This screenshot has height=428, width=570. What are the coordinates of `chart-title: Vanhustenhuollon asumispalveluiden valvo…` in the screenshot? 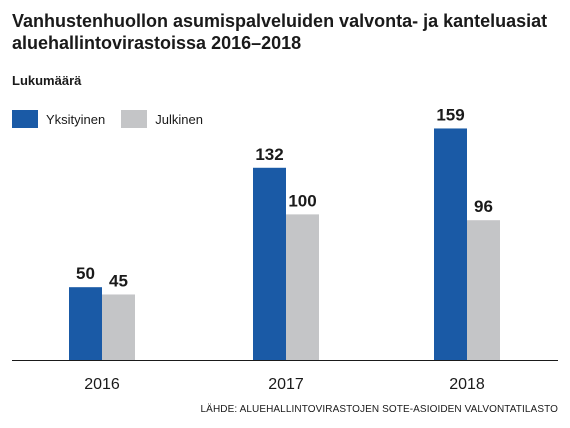 It's located at (280, 32).